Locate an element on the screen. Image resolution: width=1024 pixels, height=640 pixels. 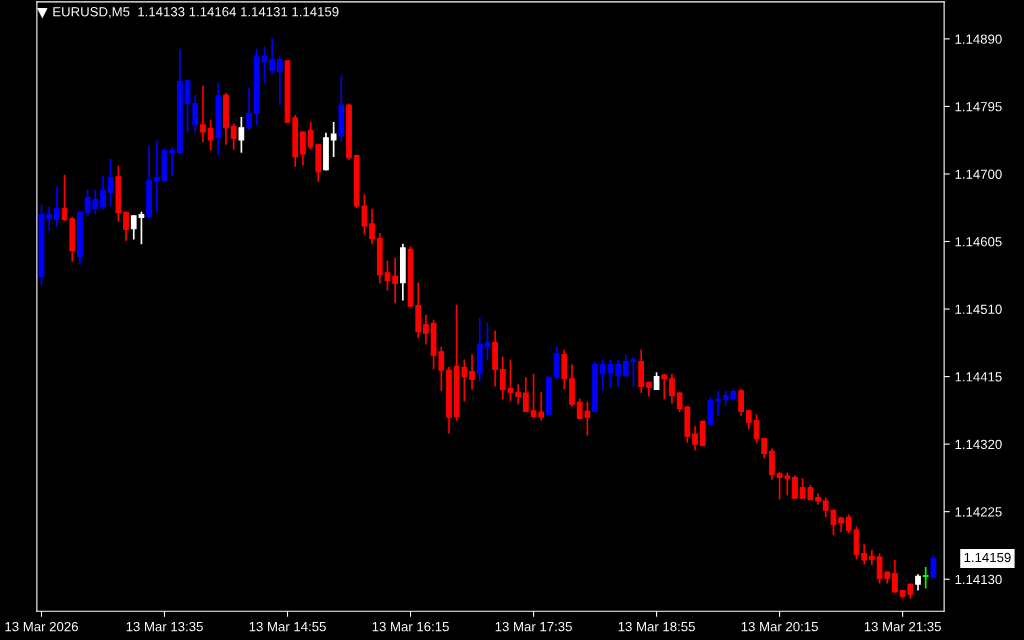
chart-title: EURUSD,M5 1.14133 1.14164 1.14131 1.14159 is located at coordinates (196, 12).